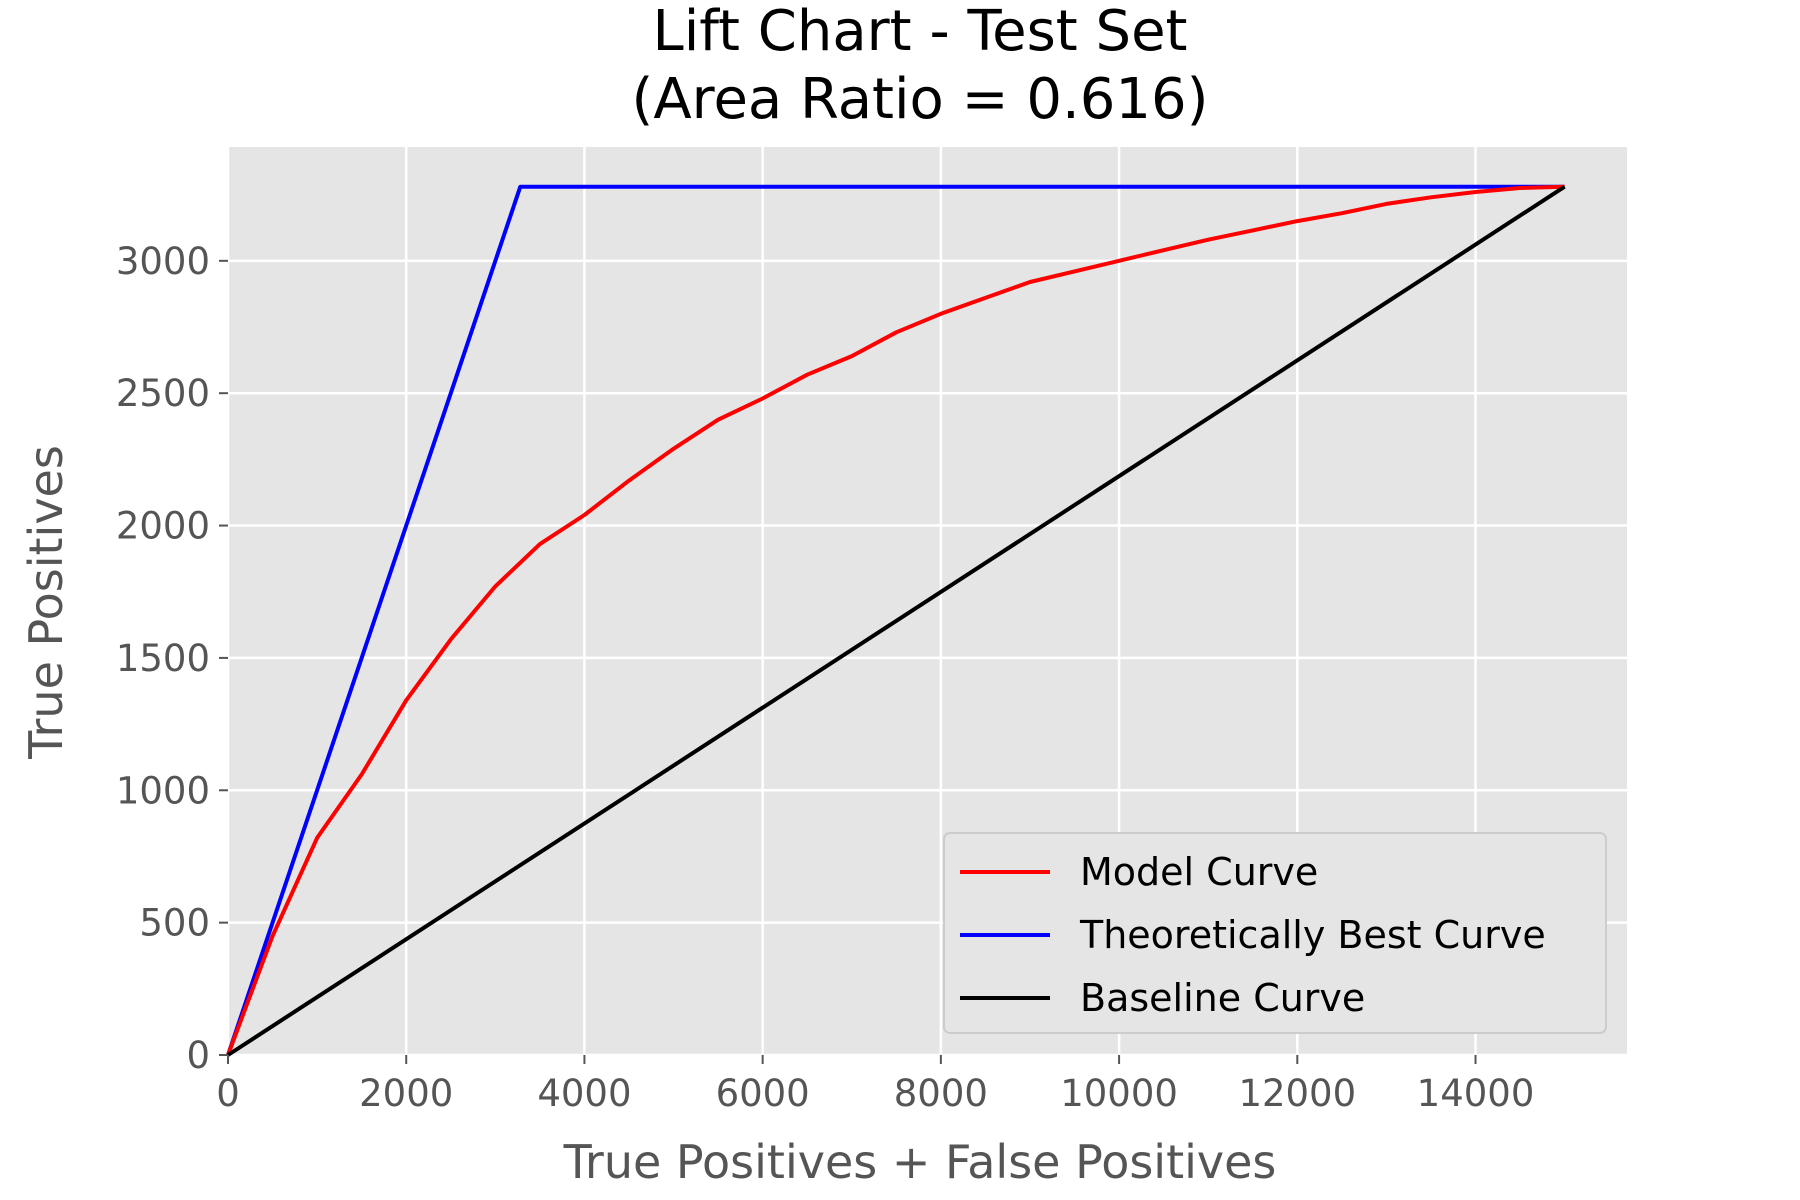  Describe the element at coordinates (1222, 998) in the screenshot. I see `legend-label: Baseline Curve` at that location.